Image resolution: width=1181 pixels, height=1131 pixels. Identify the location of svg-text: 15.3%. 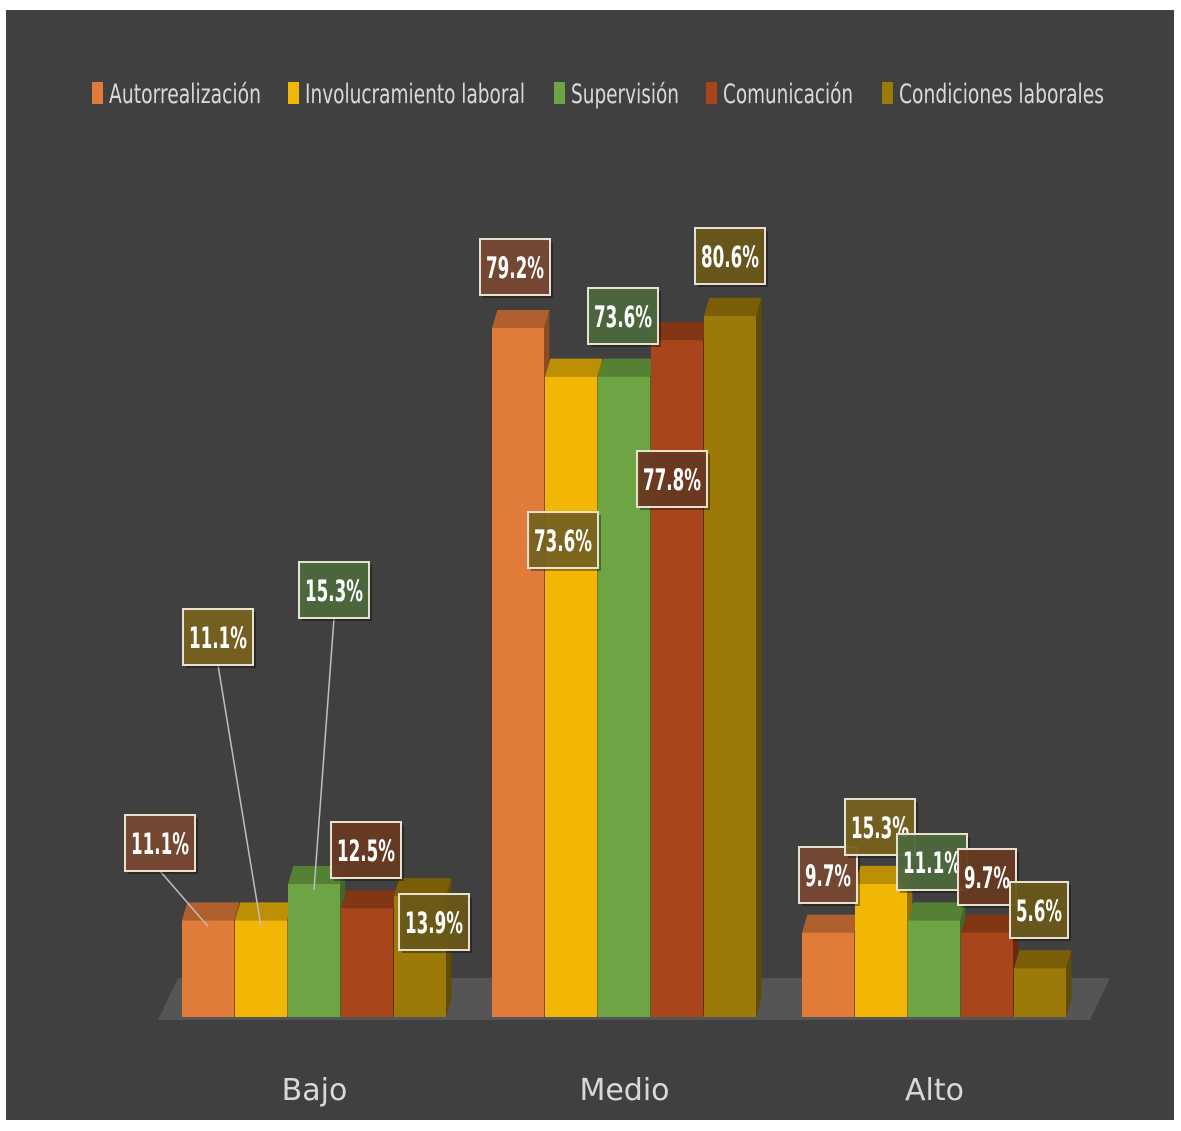
(334, 591).